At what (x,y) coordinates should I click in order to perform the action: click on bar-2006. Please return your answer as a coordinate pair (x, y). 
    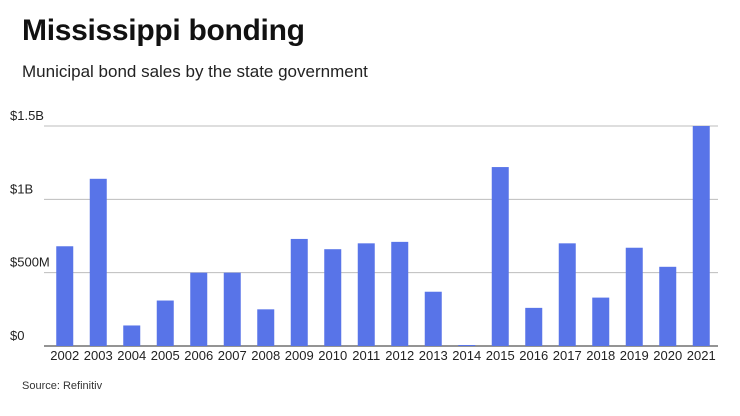
    Looking at the image, I should click on (199, 309).